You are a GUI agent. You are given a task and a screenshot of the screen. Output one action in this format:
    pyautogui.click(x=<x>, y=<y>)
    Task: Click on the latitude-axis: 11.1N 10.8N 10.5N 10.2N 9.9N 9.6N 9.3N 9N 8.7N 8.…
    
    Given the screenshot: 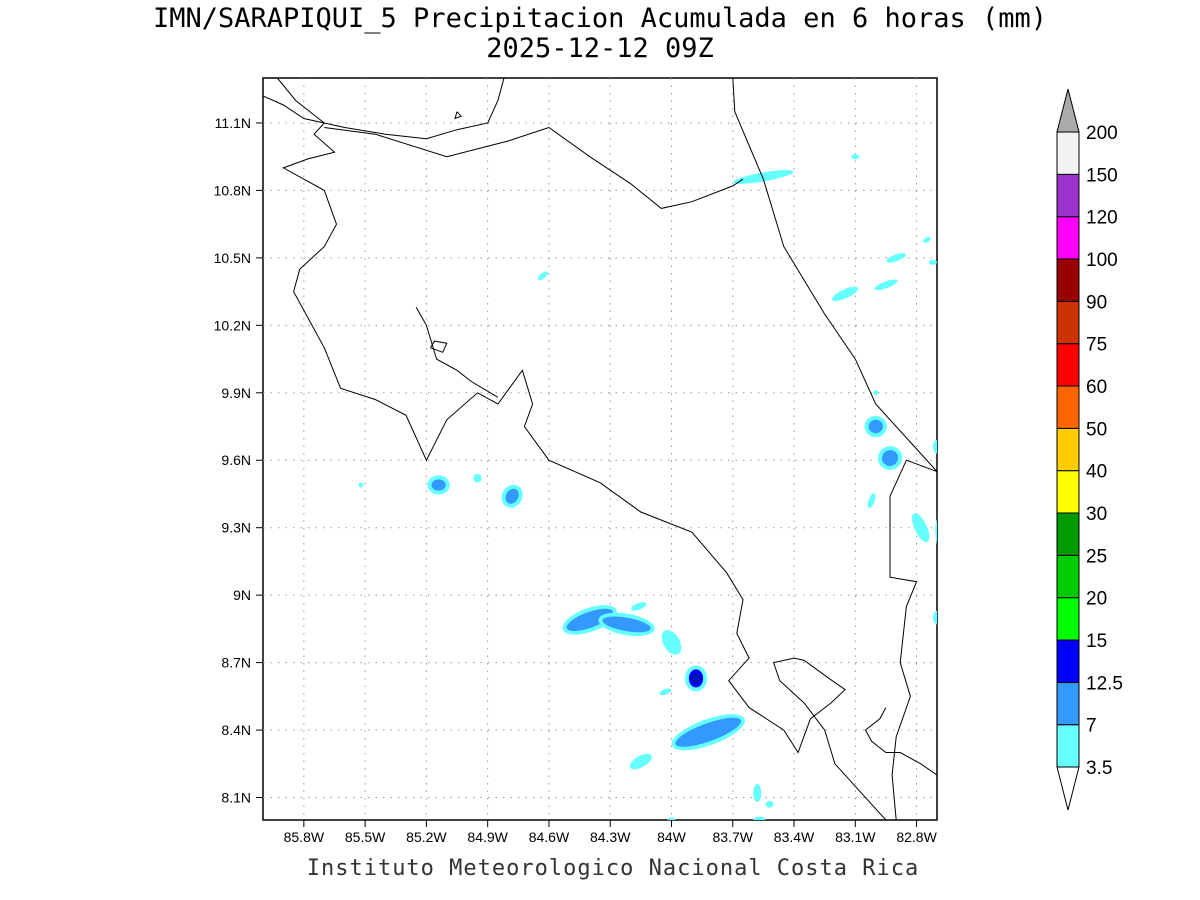 What is the action you would take?
    pyautogui.click(x=238, y=460)
    